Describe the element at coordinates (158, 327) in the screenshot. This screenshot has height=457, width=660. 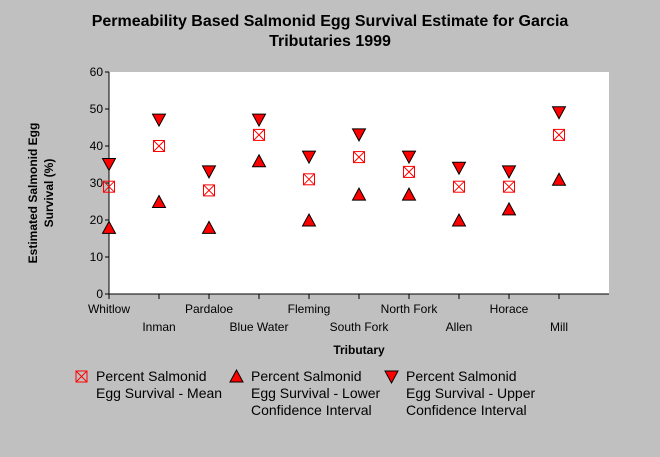
I see `x-tick-label: Inman` at that location.